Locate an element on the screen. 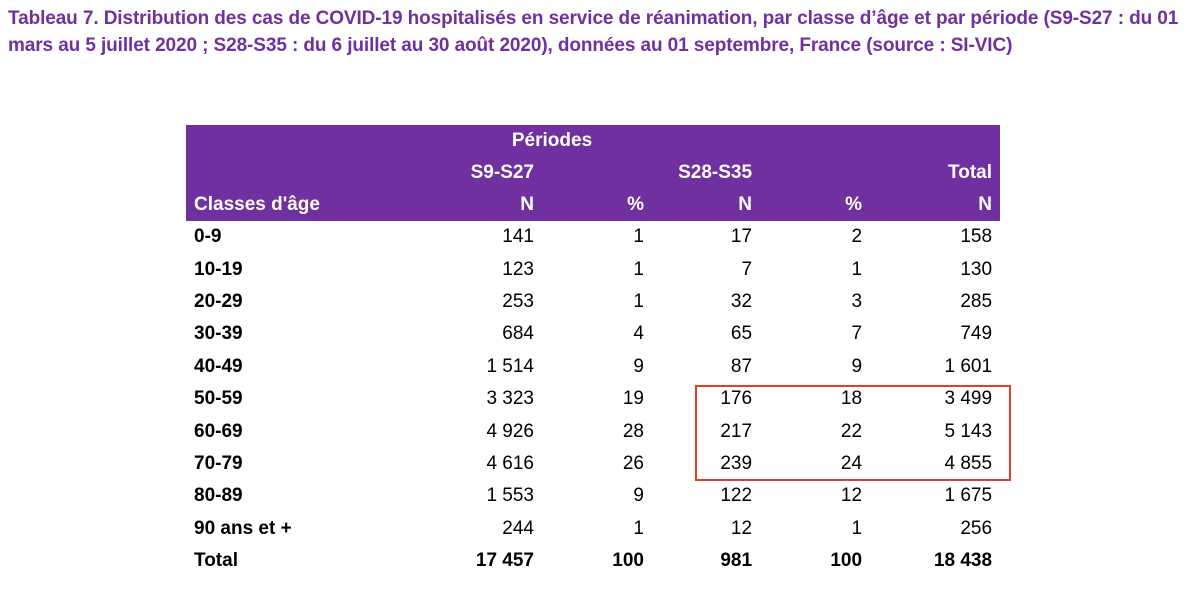 Image resolution: width=1200 pixels, height=599 pixels. total-pct-period-1-cell: 100 is located at coordinates (628, 561).